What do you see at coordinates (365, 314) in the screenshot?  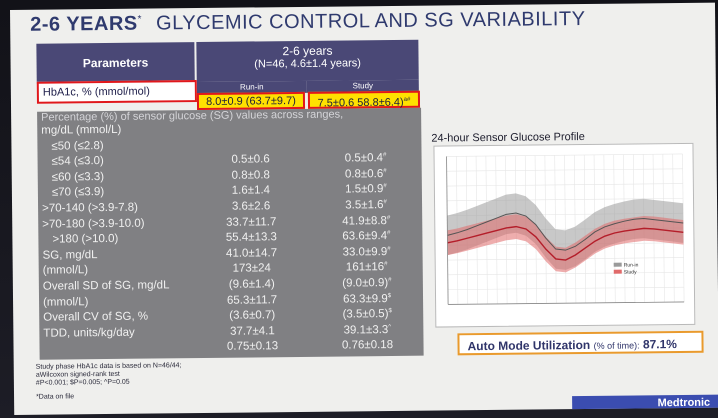 I see `row-study-text: (3.5±0.5)` at bounding box center [365, 314].